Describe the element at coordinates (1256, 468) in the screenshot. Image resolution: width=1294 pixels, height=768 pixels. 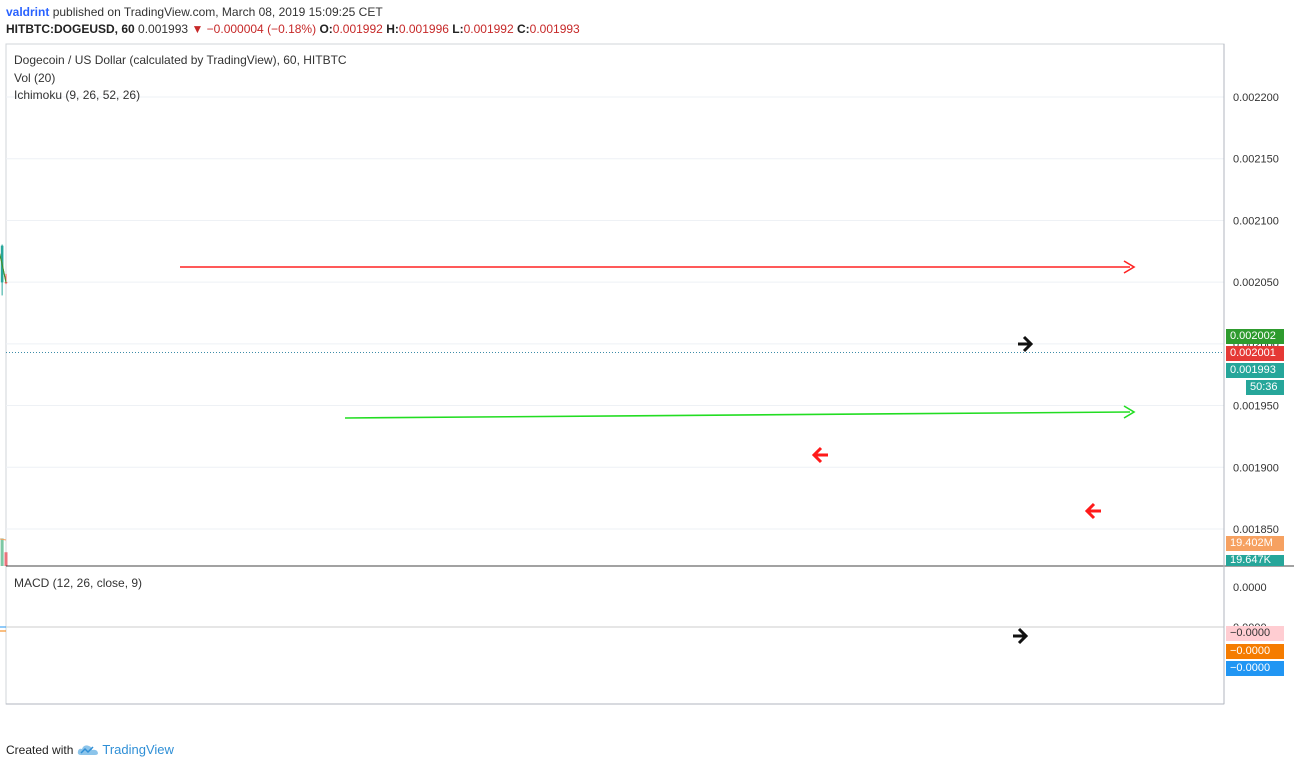
I see `y-tick-label: 0.001900` at that location.